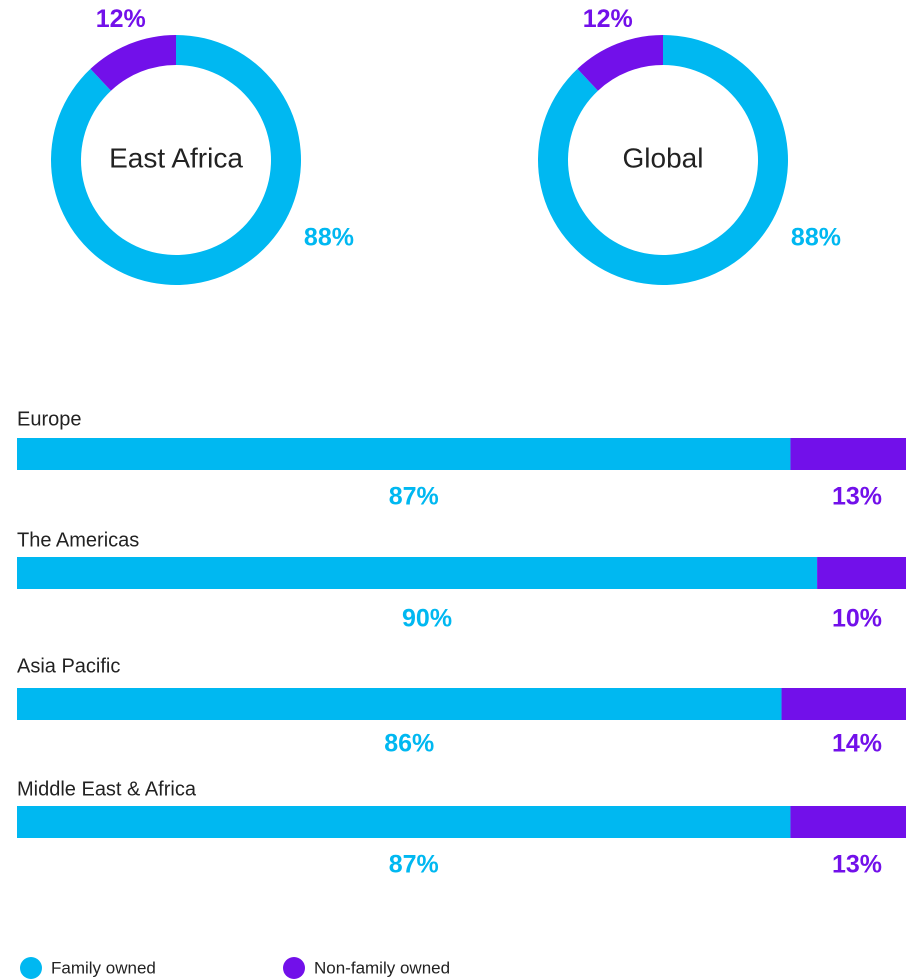  Describe the element at coordinates (857, 744) in the screenshot. I see `bar-value-label: 14%` at that location.